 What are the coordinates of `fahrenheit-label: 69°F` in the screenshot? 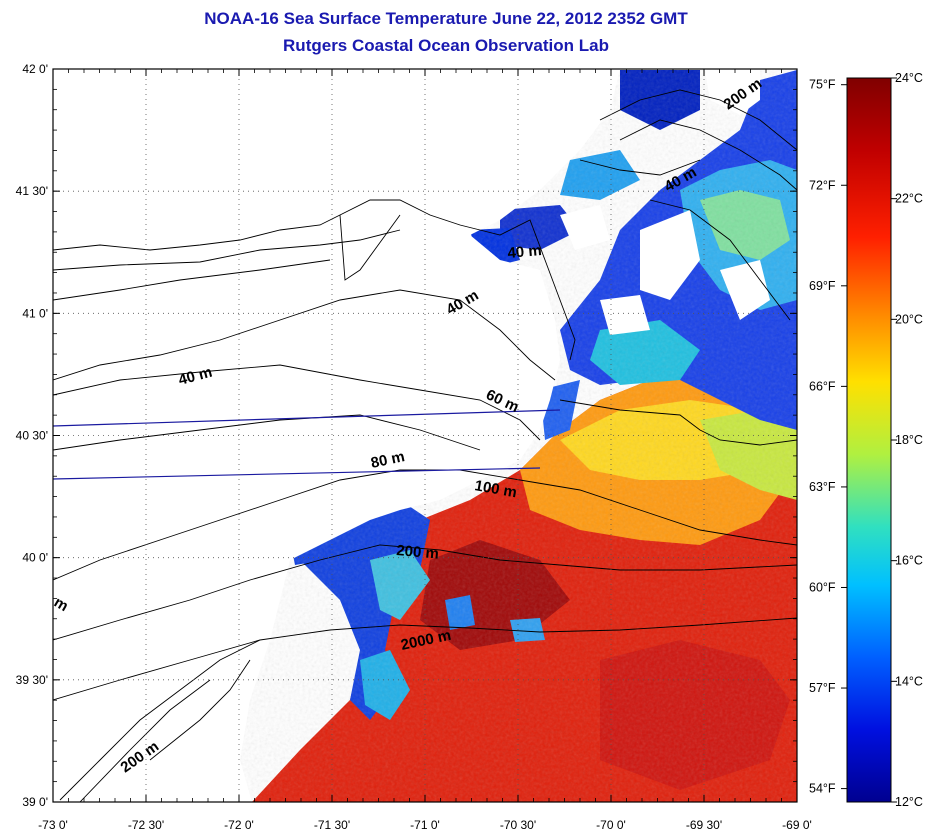 It's located at (822, 286).